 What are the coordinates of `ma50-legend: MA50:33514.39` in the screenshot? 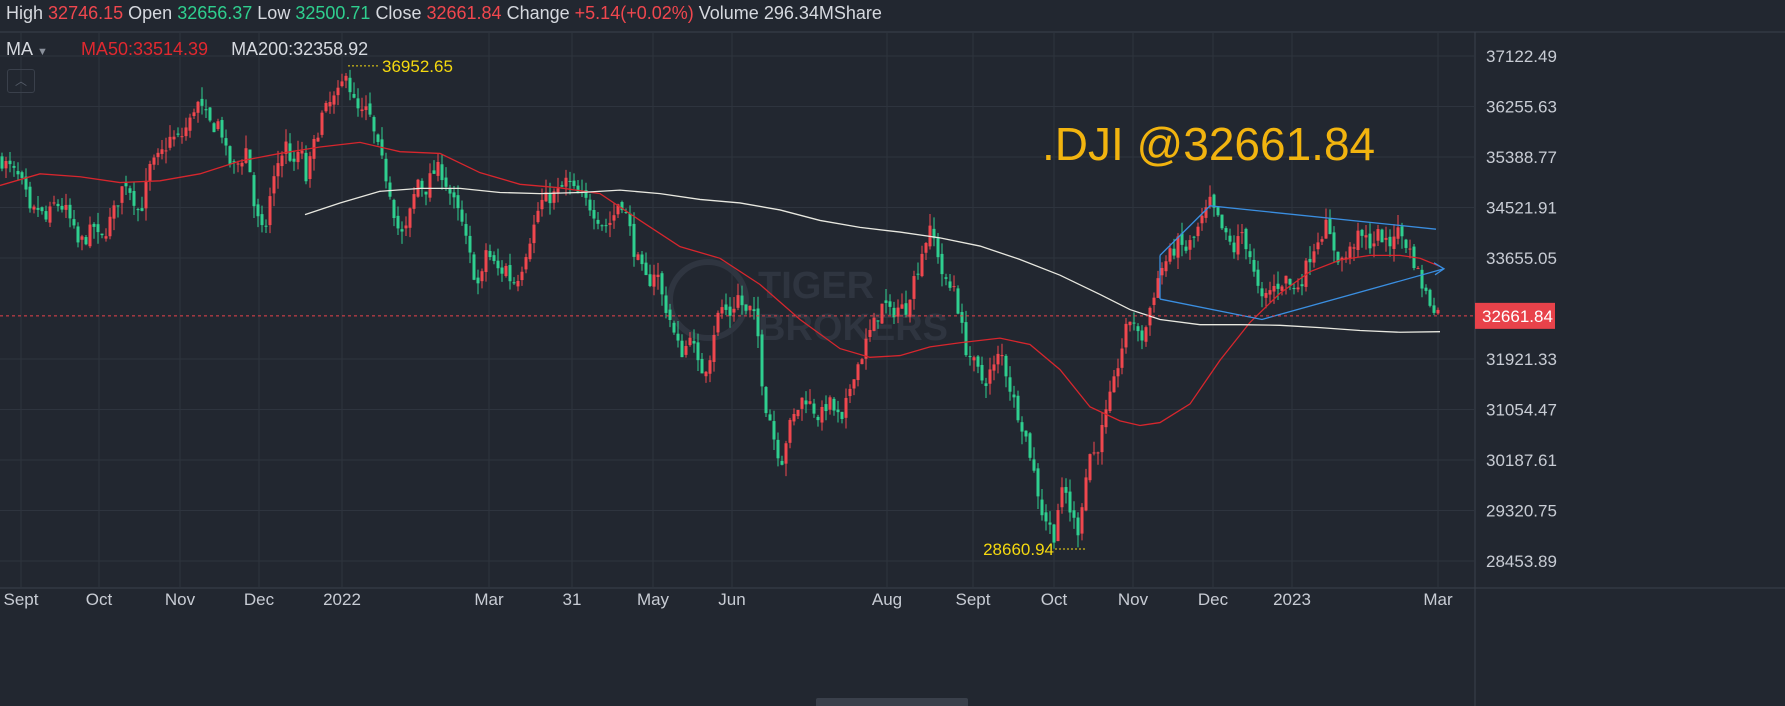 It's located at (144, 49).